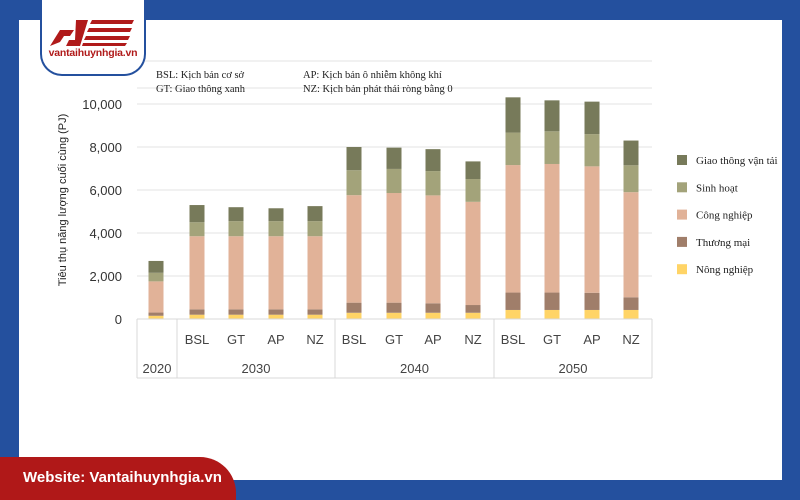 The width and height of the screenshot is (800, 500). Describe the element at coordinates (63, 200) in the screenshot. I see `y-axis-label: Tiêu thụ năng lượng cuối cùng (PJ)` at that location.